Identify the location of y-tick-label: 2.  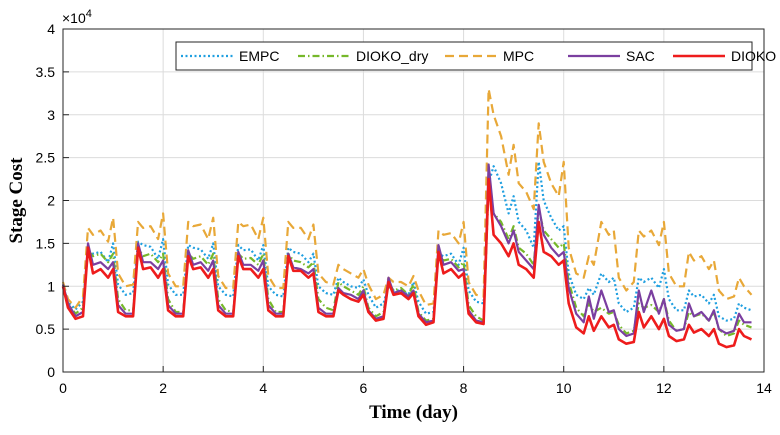
(51, 201).